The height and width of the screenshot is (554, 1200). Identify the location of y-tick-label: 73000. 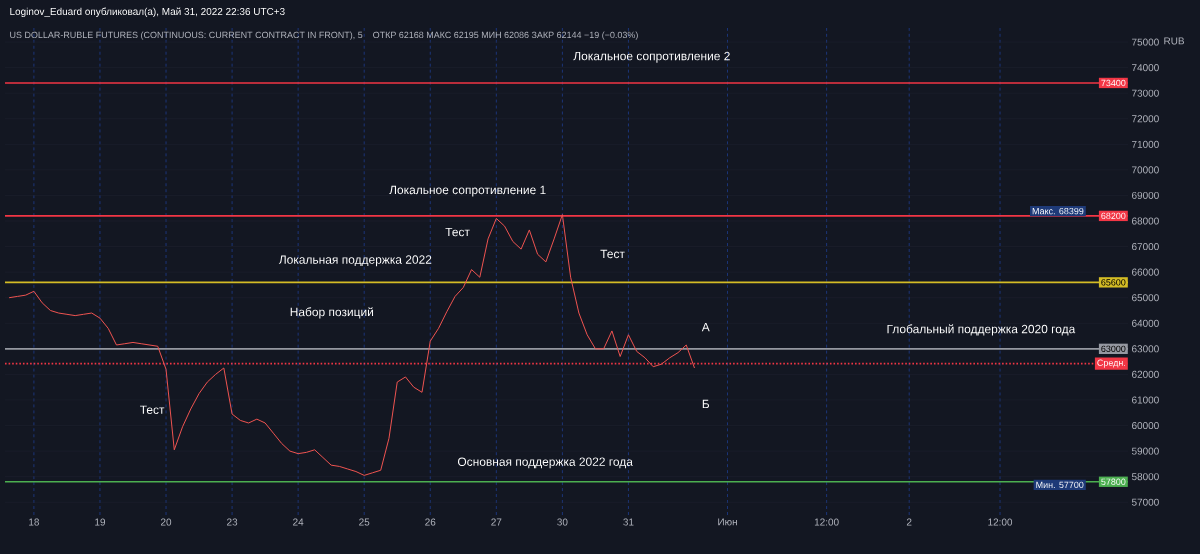
(1145, 93).